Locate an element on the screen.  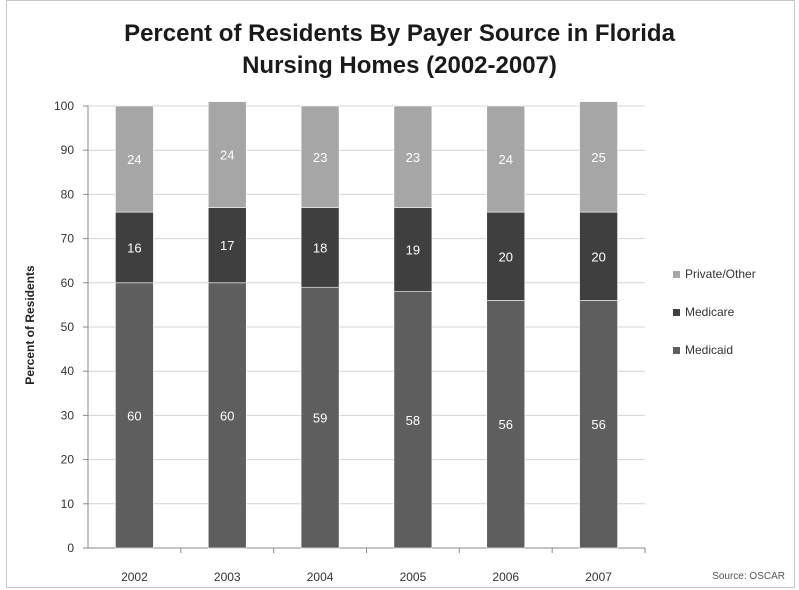
y-tick-label: 10 is located at coordinates (68, 504).